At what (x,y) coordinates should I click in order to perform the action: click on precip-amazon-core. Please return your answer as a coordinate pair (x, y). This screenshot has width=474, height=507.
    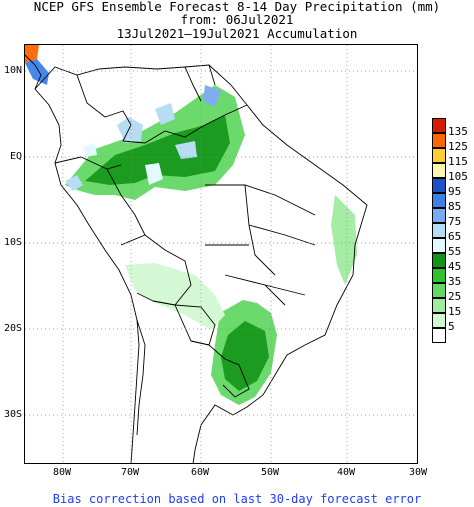
    Looking at the image, I should click on (157, 150).